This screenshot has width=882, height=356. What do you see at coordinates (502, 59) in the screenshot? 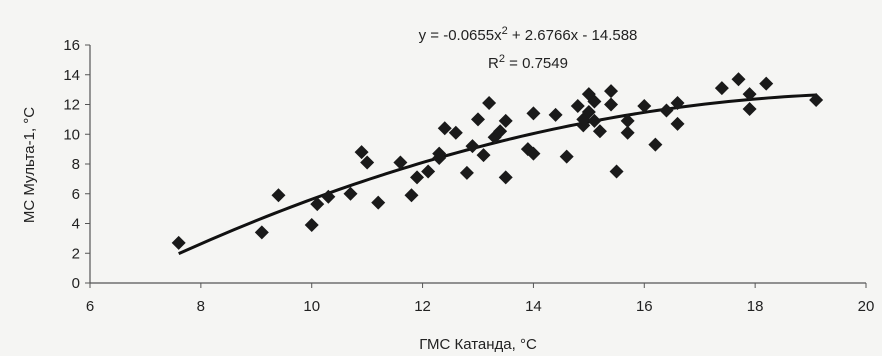
I see `r2-exponent: 2` at bounding box center [502, 59].